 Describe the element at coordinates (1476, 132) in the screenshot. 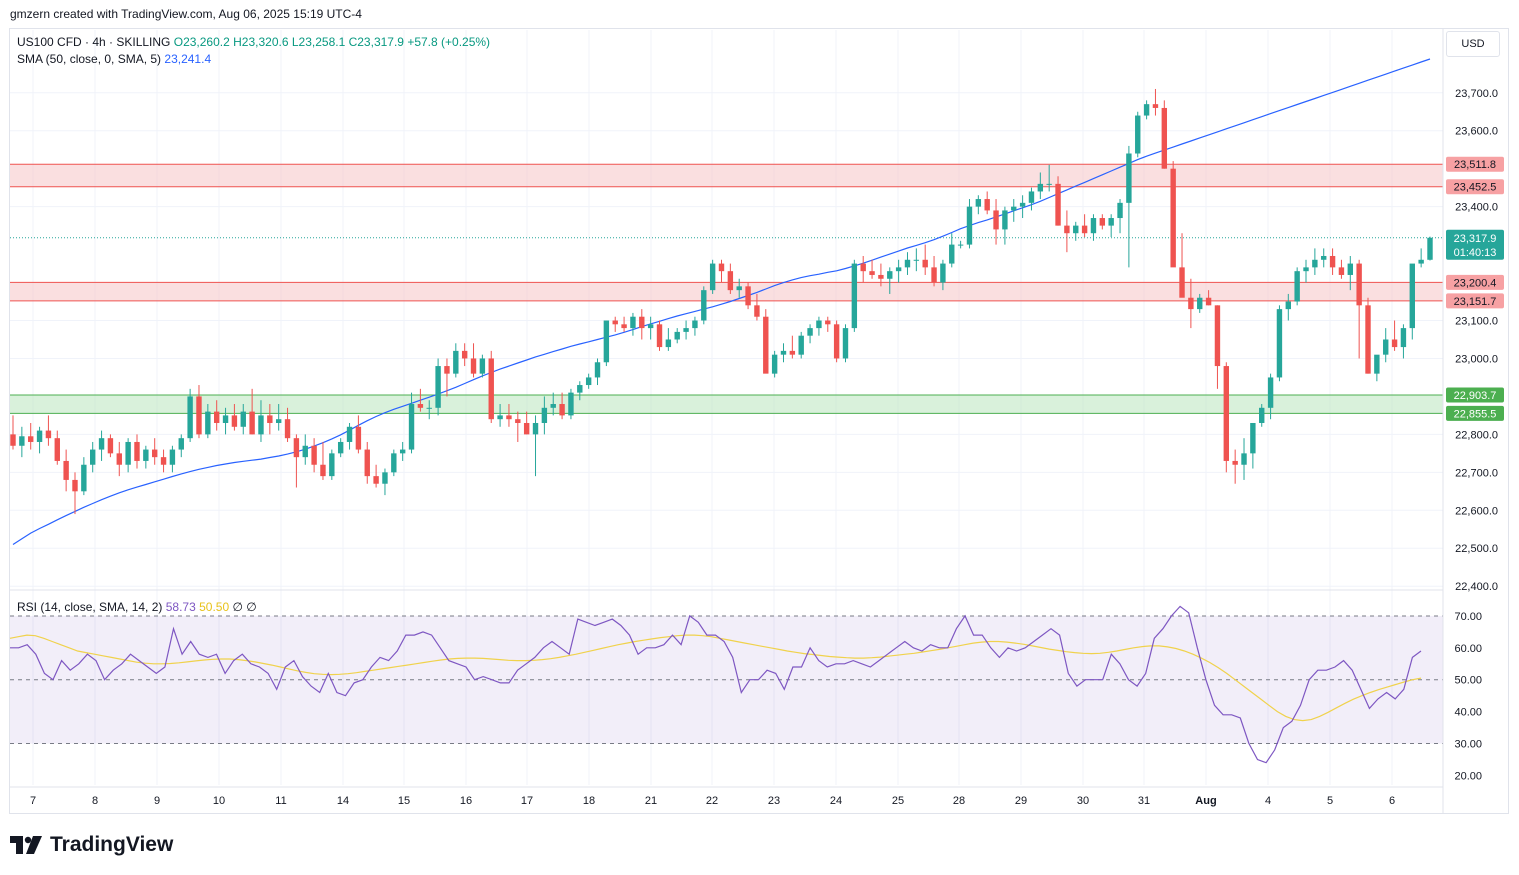

I see `price-tick-label: 23,600.0` at that location.